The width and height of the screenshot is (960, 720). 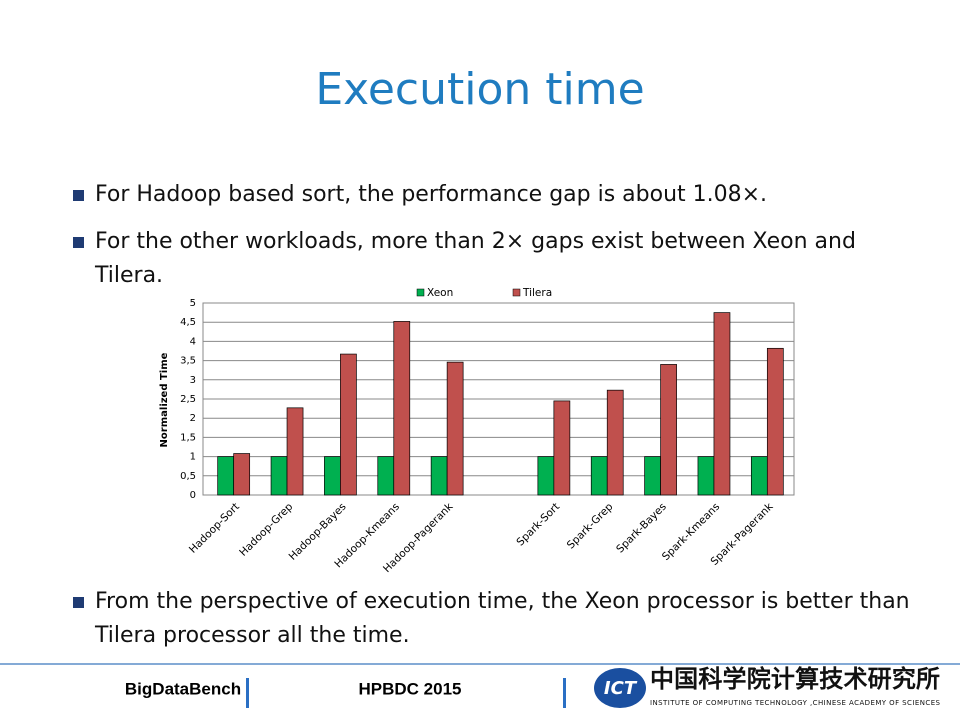 I want to click on y-tick-label: 2, so click(x=193, y=418).